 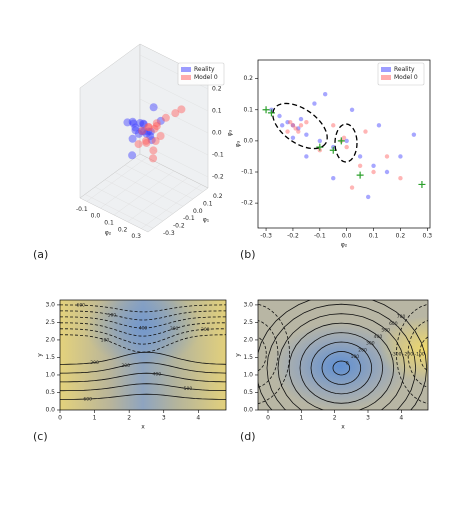 I want to click on y-tick-label: 1.0, so click(x=50, y=374).